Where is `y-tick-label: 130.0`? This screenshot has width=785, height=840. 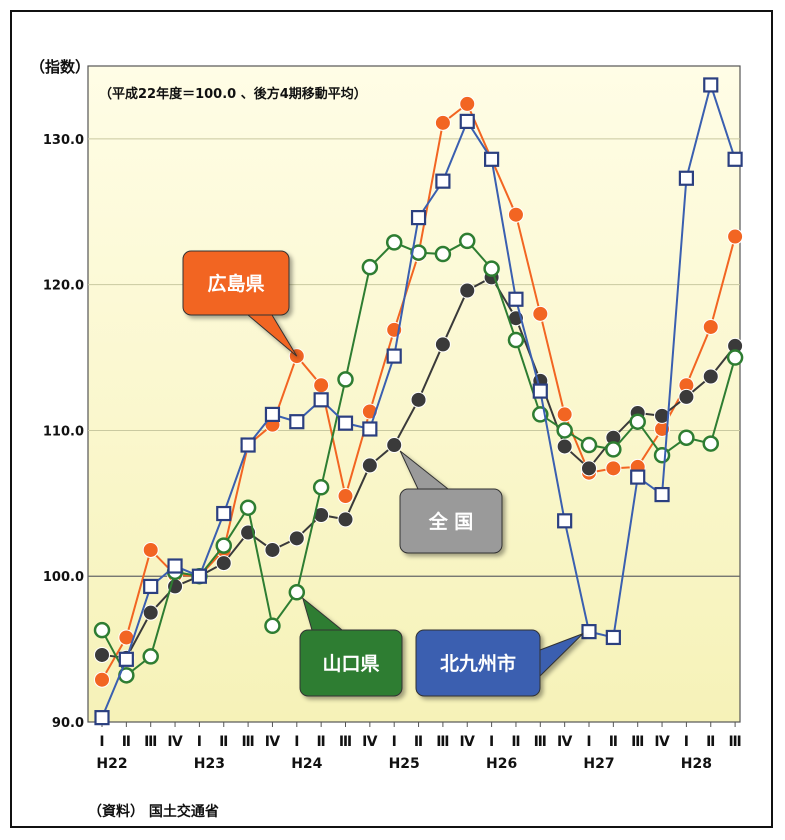
y-tick-label: 130.0 is located at coordinates (63, 140).